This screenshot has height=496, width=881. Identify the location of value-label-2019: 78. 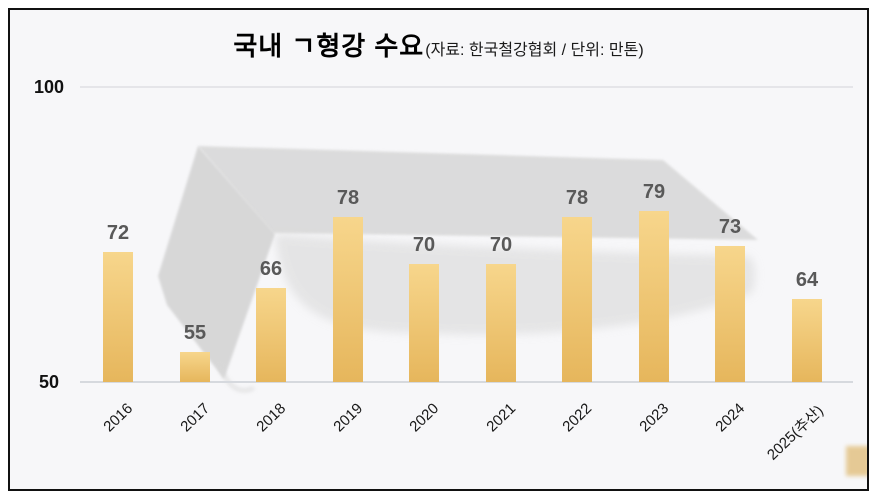
(348, 198).